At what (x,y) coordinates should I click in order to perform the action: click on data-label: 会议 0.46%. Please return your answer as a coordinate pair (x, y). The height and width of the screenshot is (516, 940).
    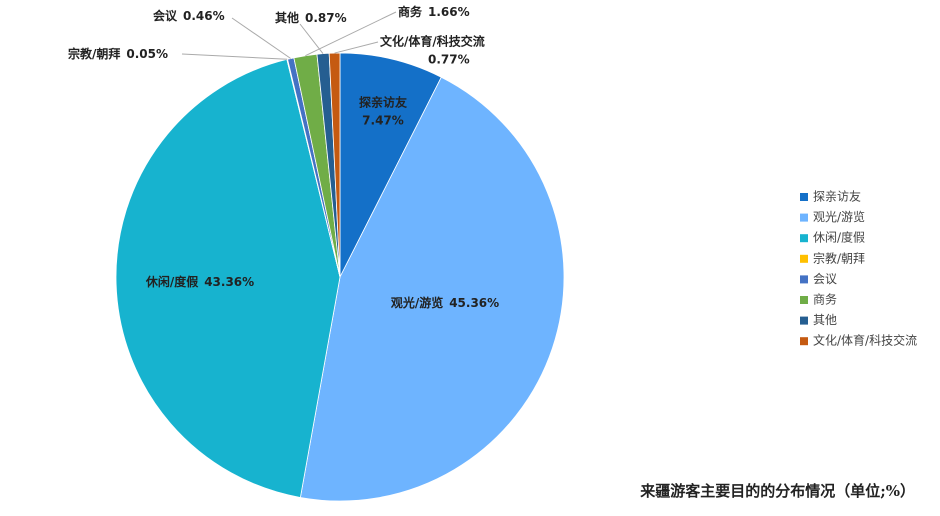
    Looking at the image, I should click on (189, 15).